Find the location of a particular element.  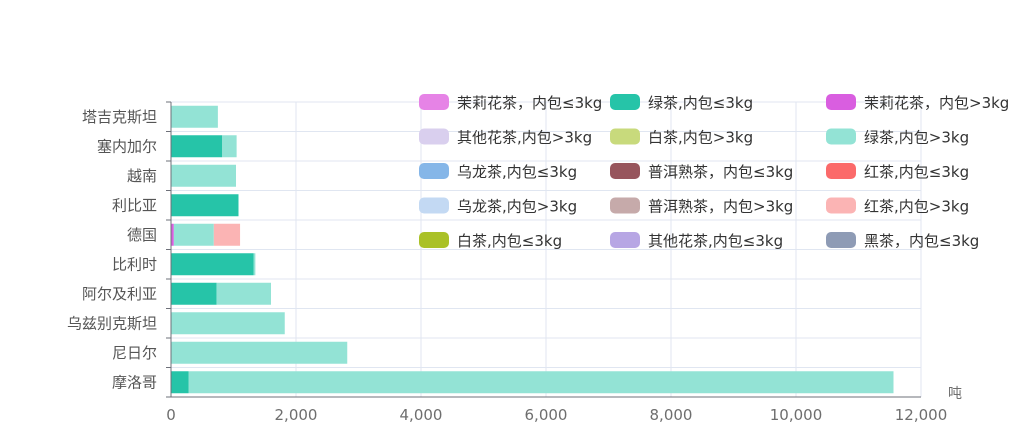

category-label: 尼日尔 is located at coordinates (134, 353).